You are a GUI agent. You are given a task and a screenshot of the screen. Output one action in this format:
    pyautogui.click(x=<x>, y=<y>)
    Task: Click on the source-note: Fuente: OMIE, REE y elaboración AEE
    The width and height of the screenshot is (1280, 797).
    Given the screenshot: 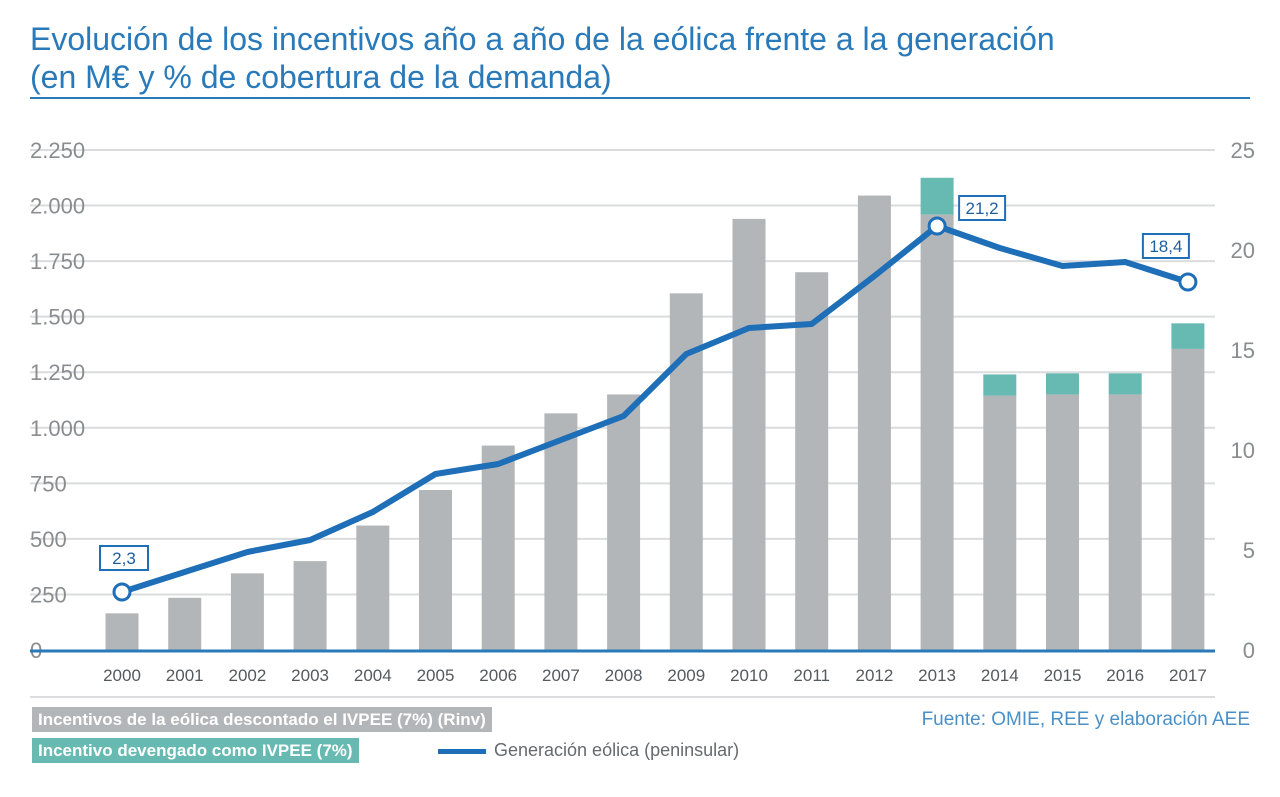 What is the action you would take?
    pyautogui.click(x=1085, y=719)
    